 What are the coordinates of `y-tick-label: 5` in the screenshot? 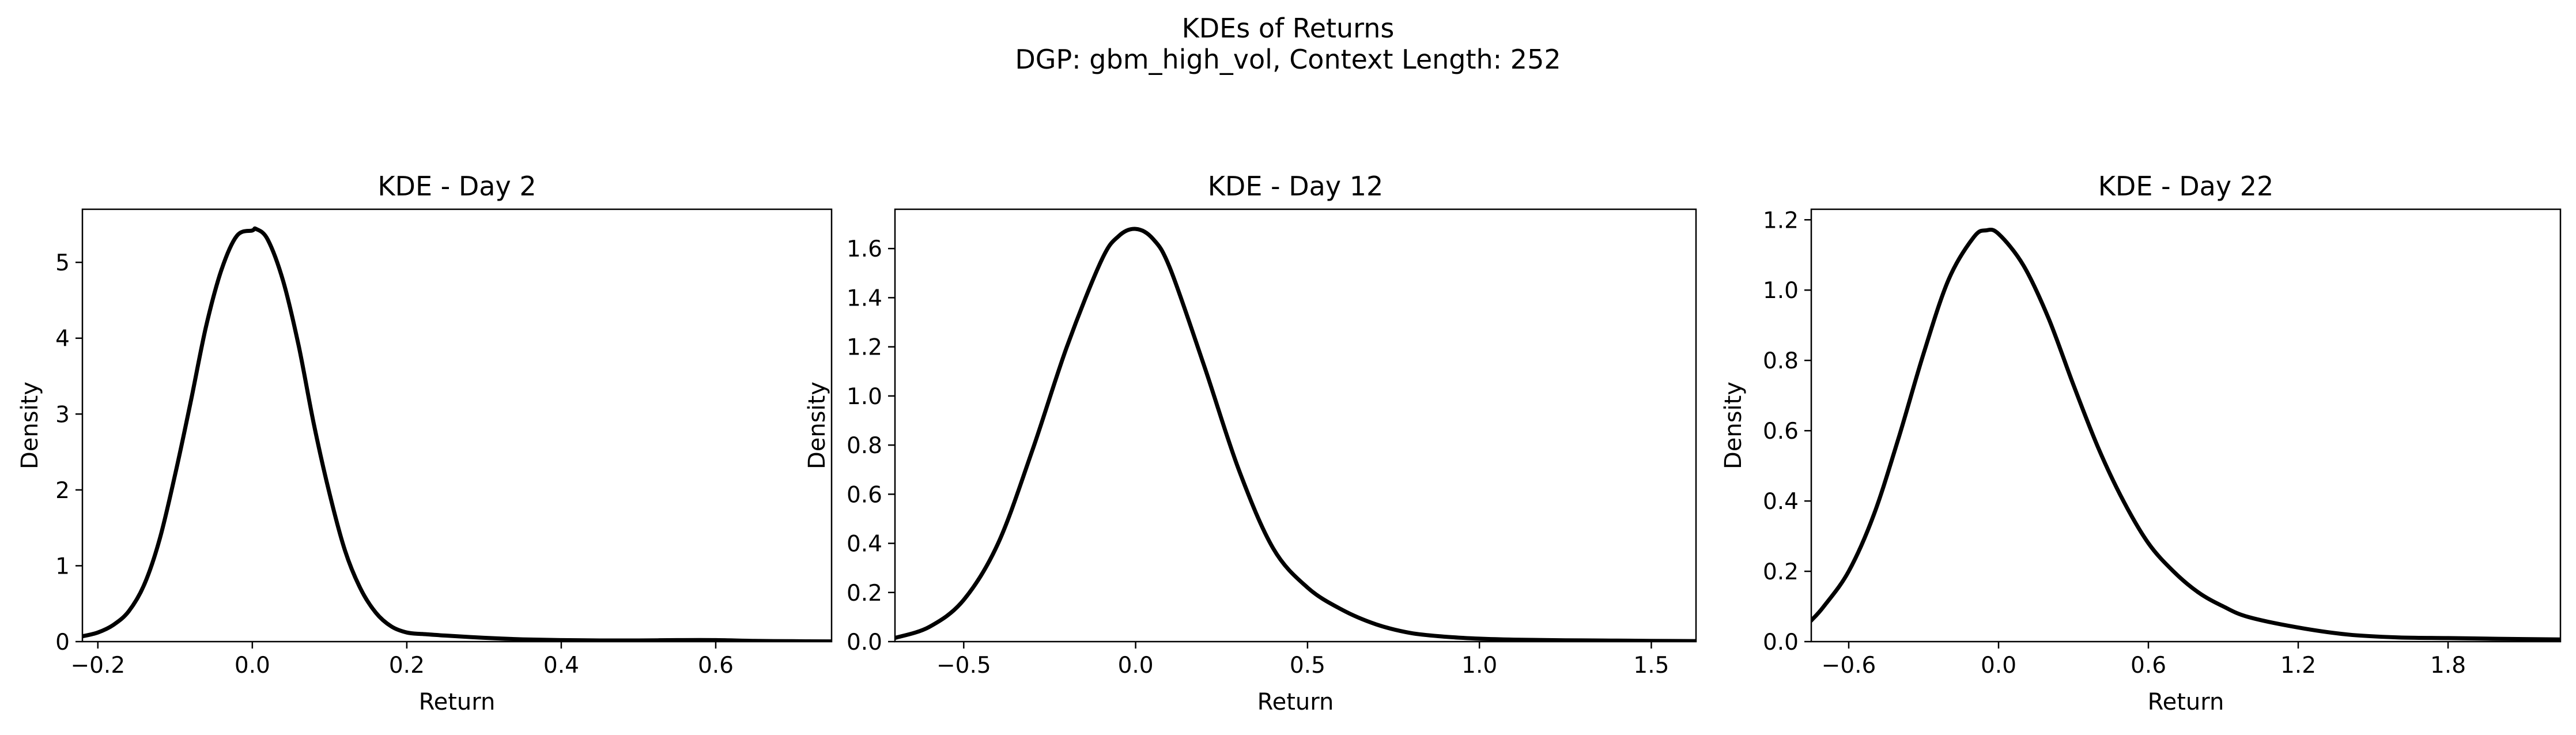 It's located at (62, 263).